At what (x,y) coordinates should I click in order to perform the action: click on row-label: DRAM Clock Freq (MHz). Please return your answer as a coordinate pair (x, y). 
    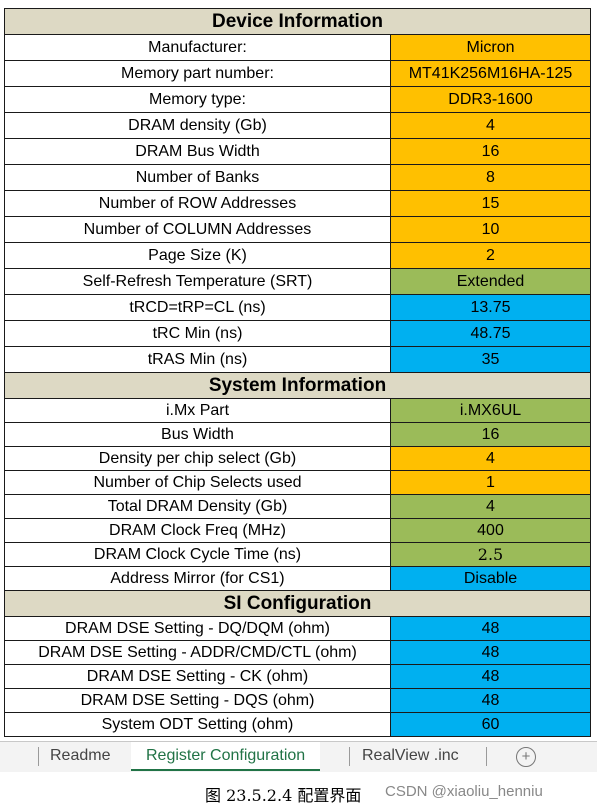
    Looking at the image, I should click on (197, 530).